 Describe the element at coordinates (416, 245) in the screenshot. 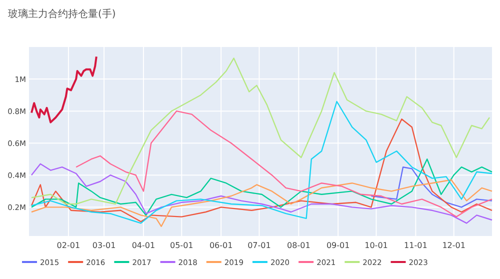

I see `x-tick-label: 11-01` at that location.